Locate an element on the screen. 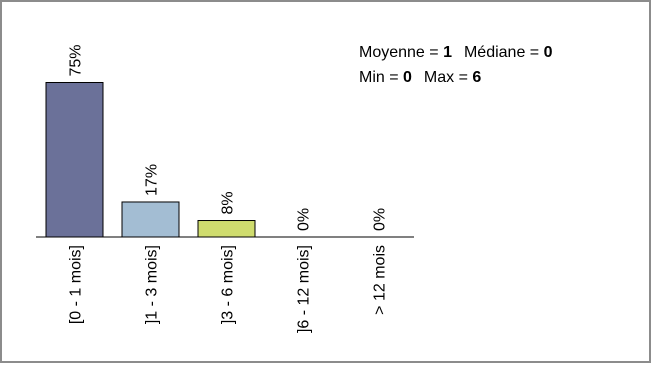 The image size is (651, 365). category-label-3: ]6 - 12 mois] is located at coordinates (304, 289).